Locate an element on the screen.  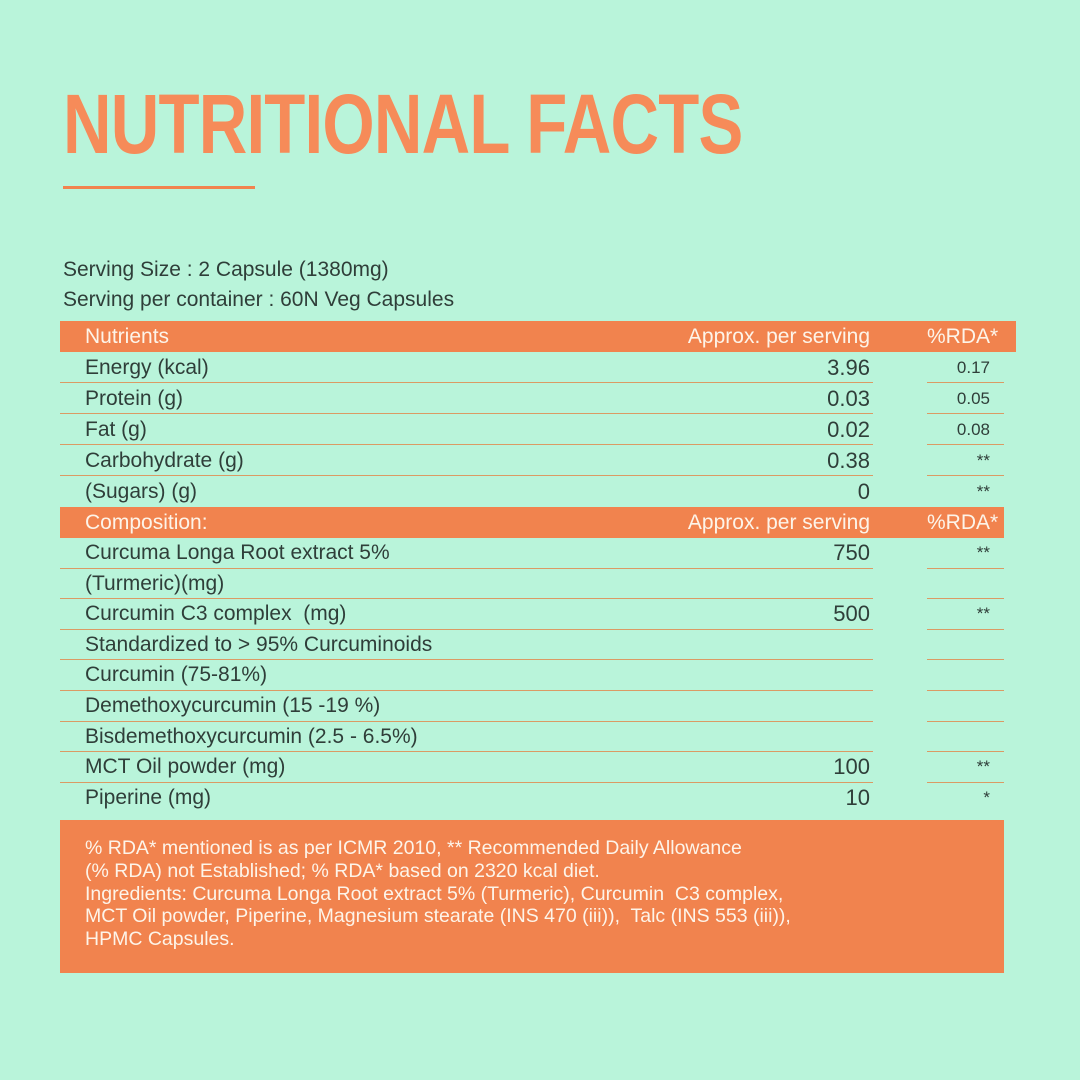
section-header-label: Nutrients is located at coordinates (127, 336).